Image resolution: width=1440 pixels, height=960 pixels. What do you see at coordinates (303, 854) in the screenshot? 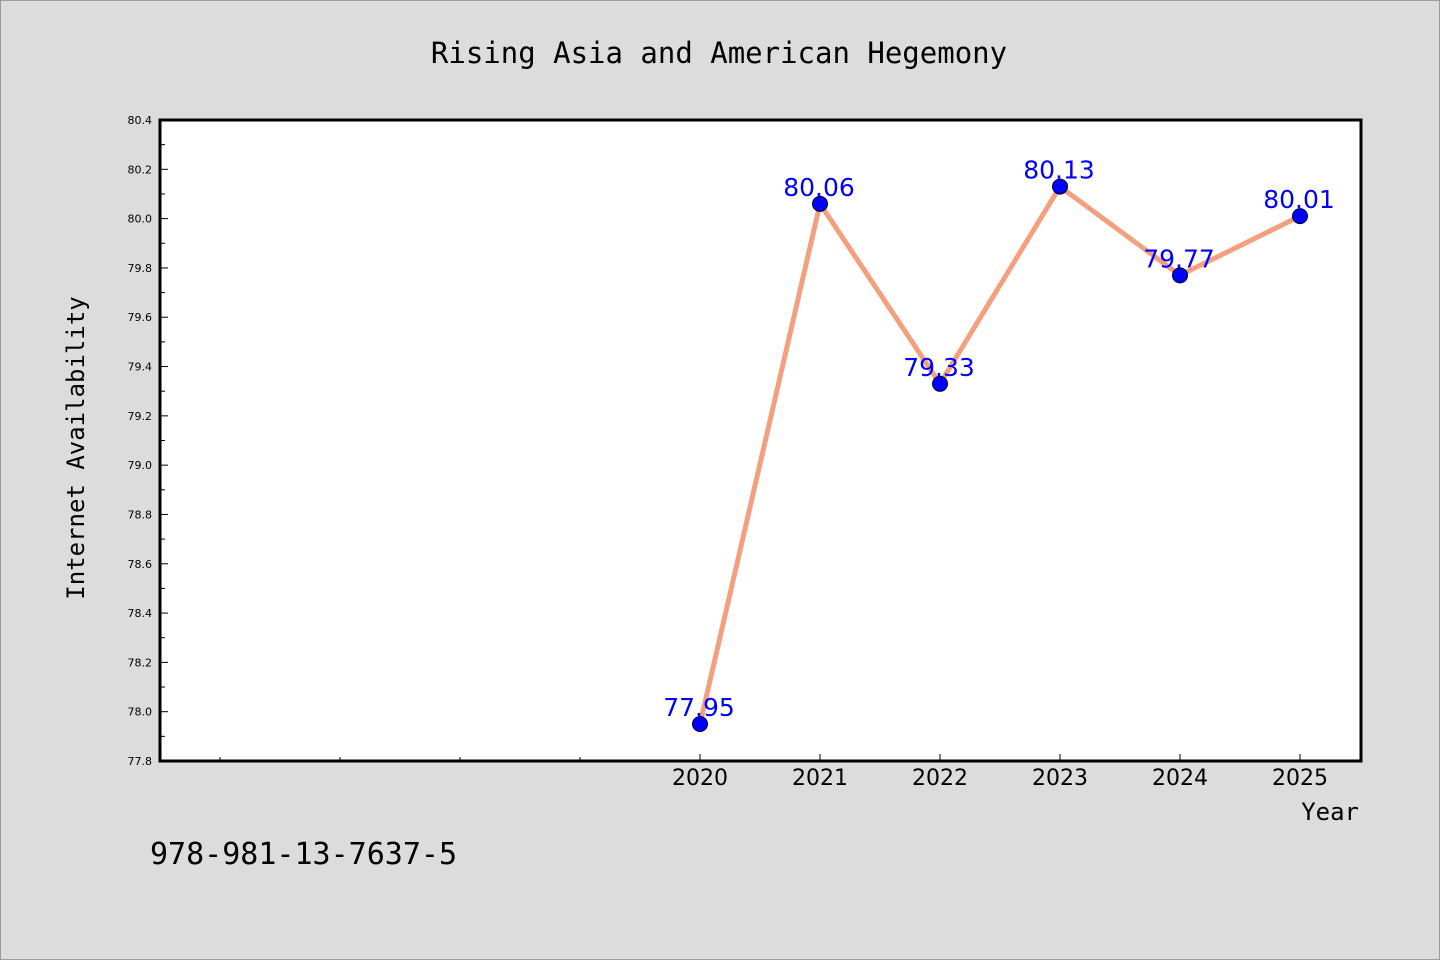
I see `isbn-footer: 978-981-13-7637-5` at bounding box center [303, 854].